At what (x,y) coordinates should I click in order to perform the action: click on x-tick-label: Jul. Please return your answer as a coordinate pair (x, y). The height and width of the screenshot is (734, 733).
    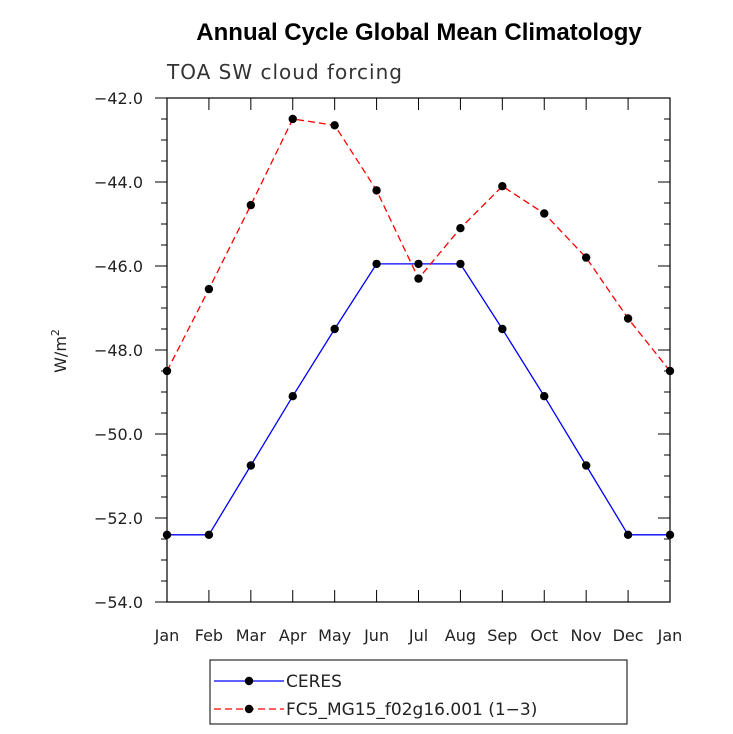
    Looking at the image, I should click on (418, 635).